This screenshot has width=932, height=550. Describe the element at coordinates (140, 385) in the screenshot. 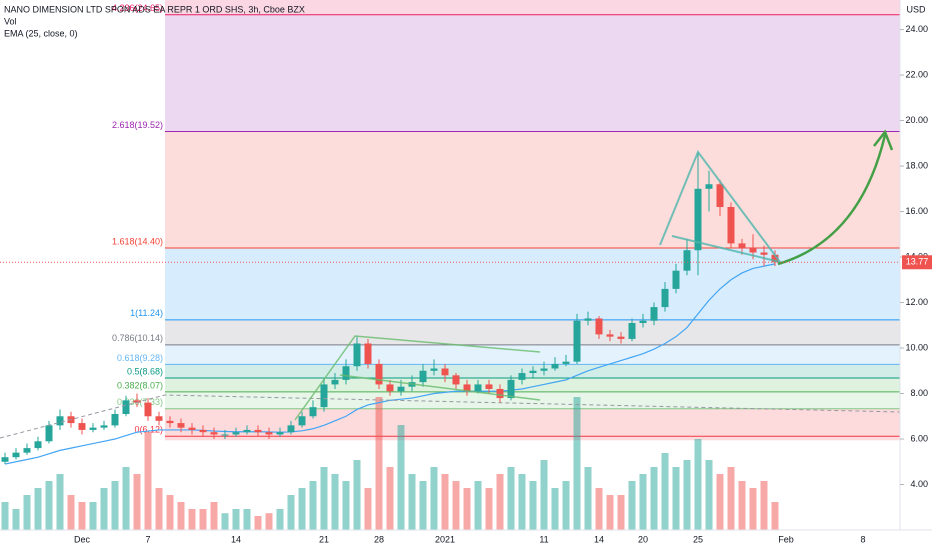

I see `fib-label: 0.382(8.07)` at that location.